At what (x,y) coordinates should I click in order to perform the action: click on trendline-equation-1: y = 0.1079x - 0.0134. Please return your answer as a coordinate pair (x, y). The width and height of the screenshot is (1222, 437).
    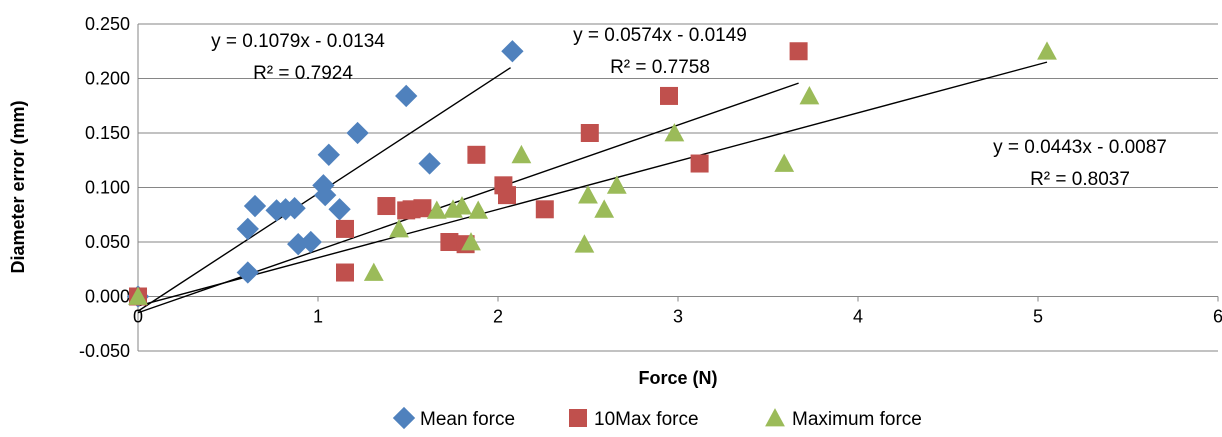
    Looking at the image, I should click on (298, 41).